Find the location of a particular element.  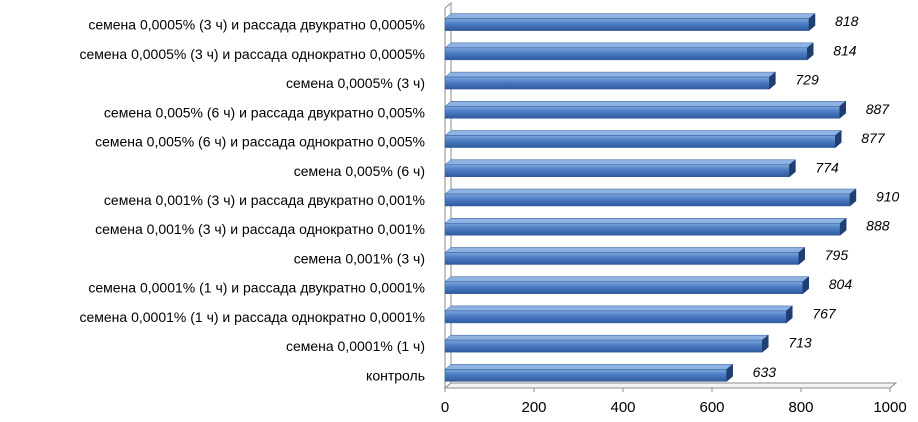

category-label: семена 0,0001% (1 ч) is located at coordinates (355, 346).